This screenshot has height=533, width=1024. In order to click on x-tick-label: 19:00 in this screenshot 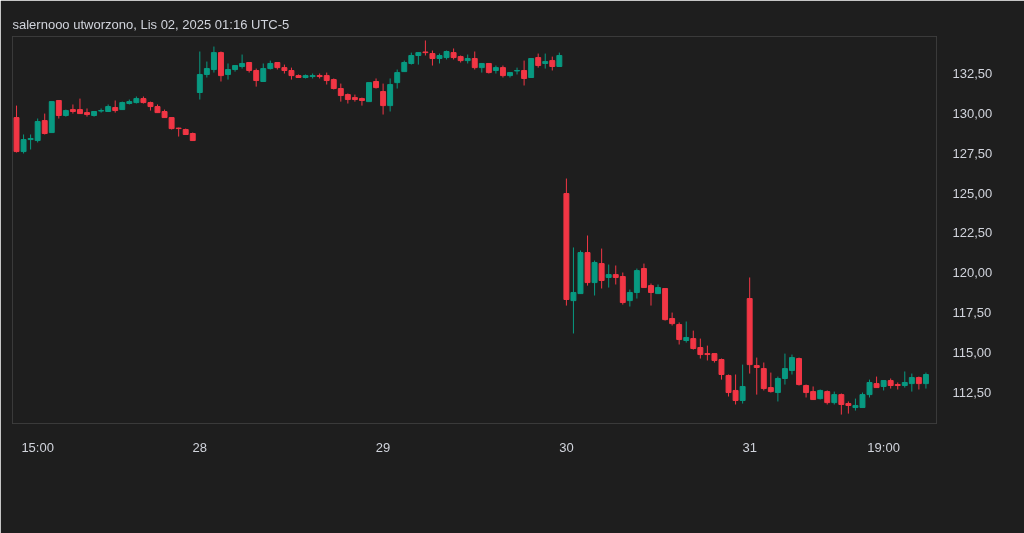, I will do `click(883, 447)`.